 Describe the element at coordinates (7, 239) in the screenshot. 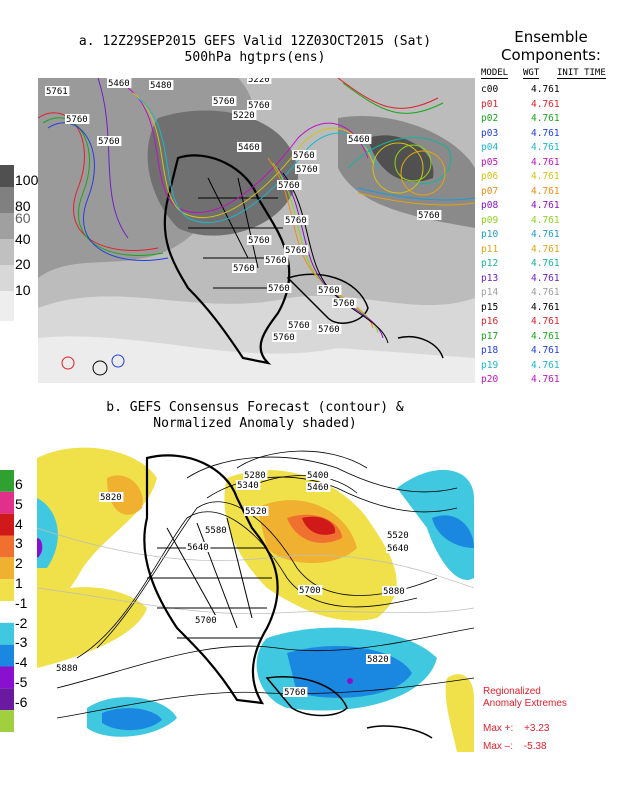

I see `panel-a-colorbar` at that location.